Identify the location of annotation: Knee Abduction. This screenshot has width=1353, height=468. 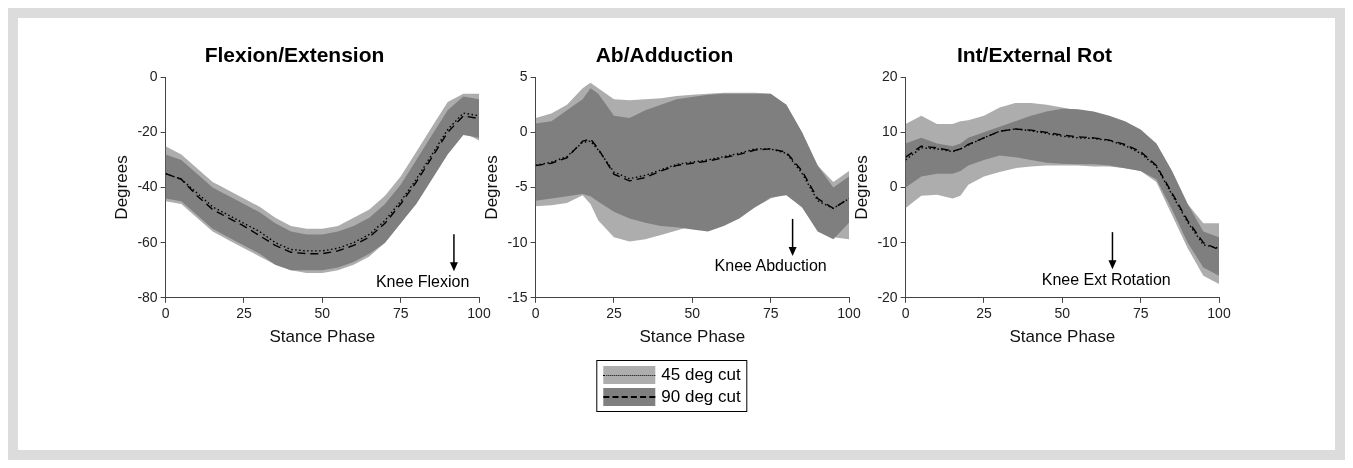
(770, 266).